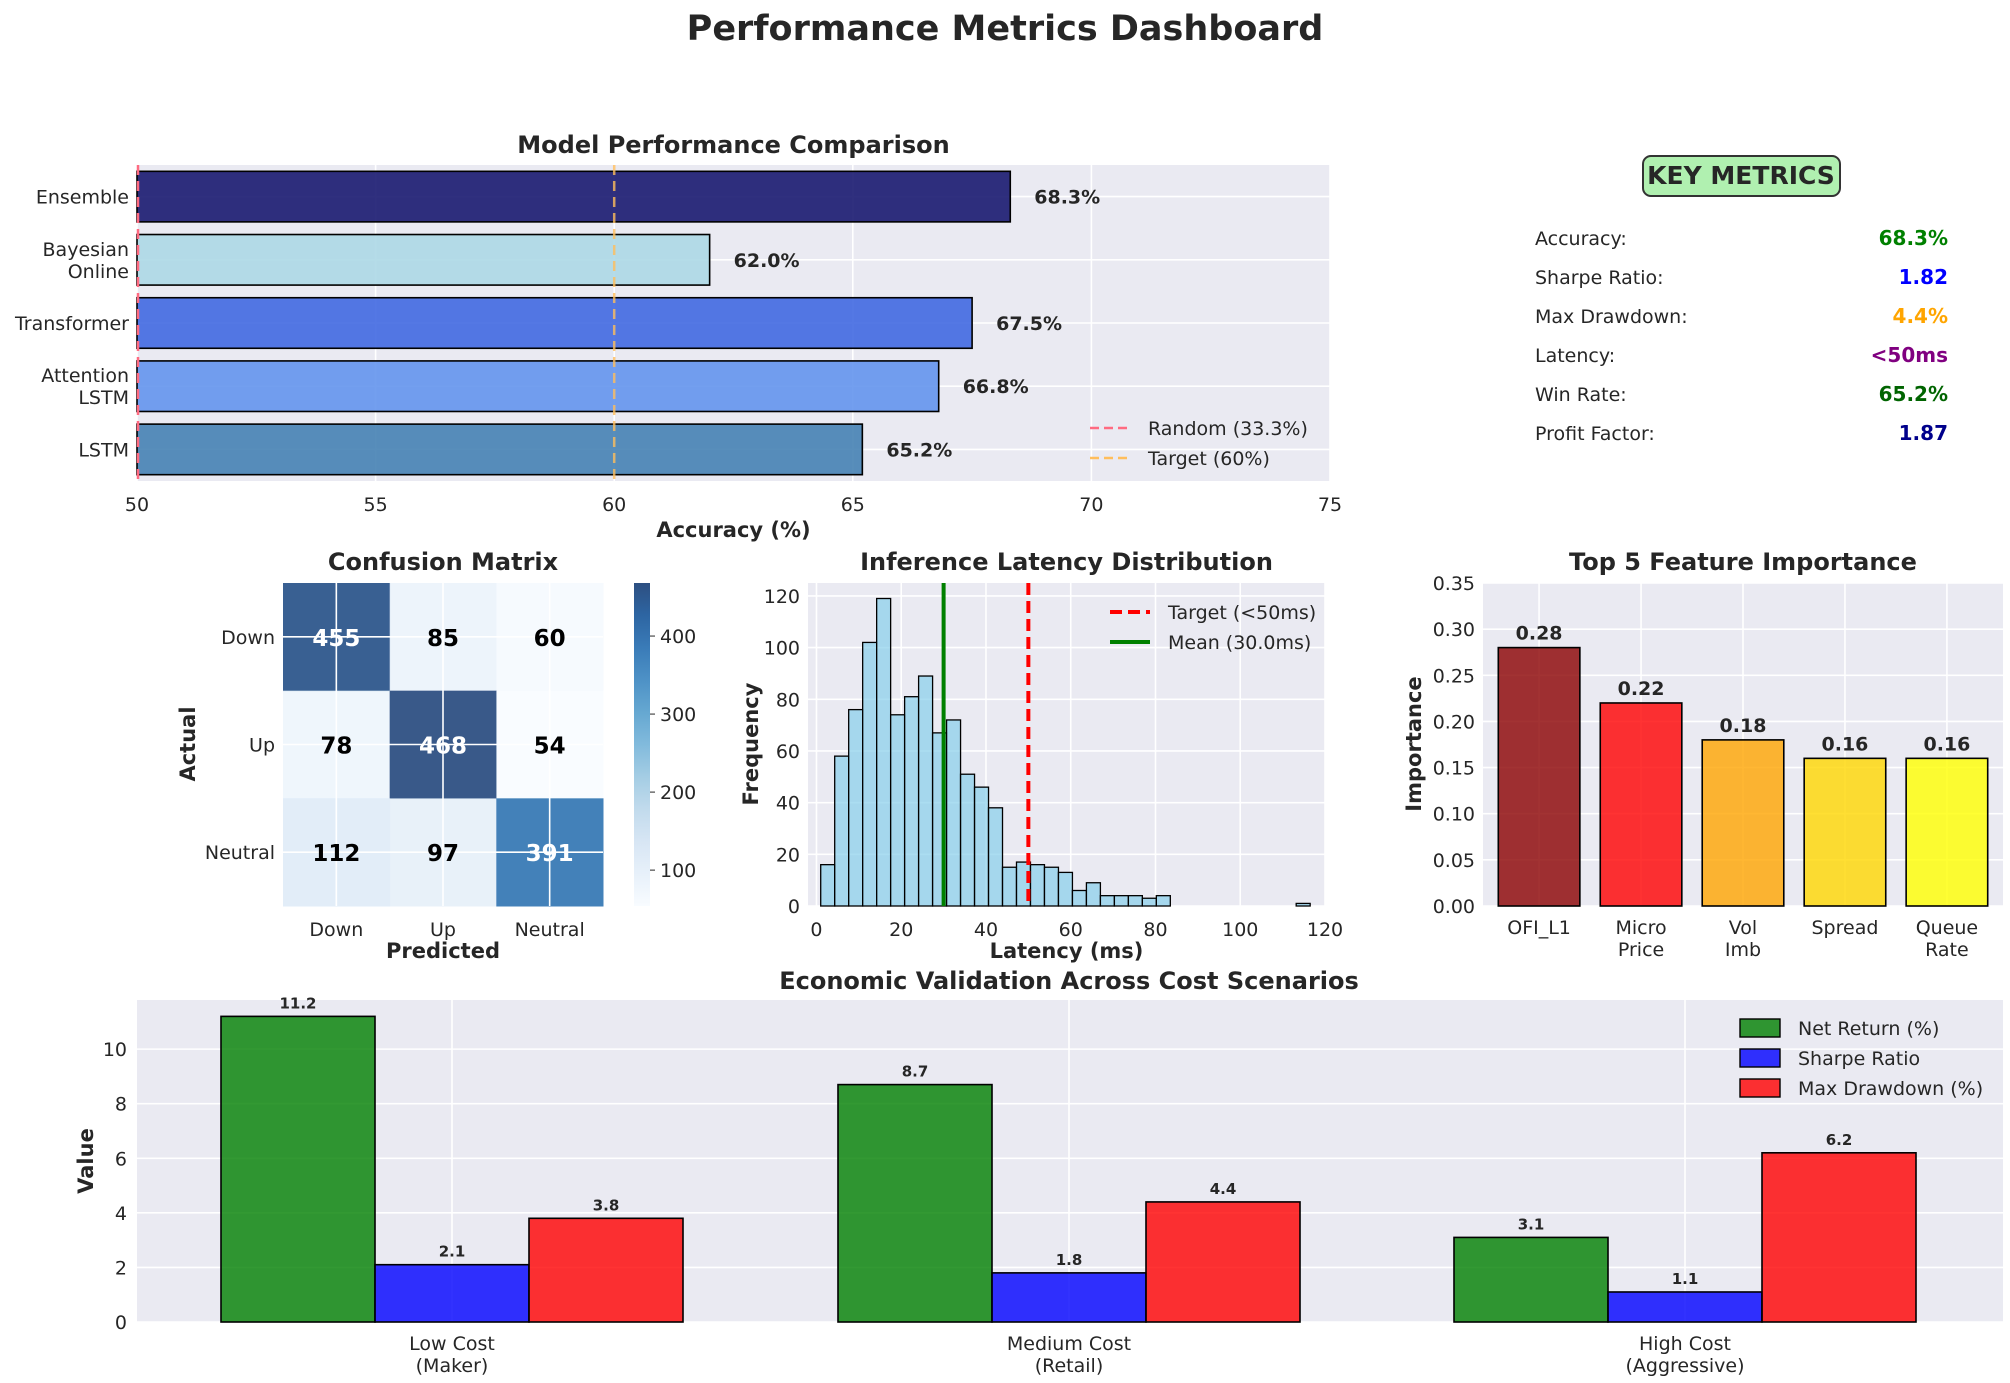 This screenshot has width=2010, height=1383. Describe the element at coordinates (1641, 689) in the screenshot. I see `bar-value-label: 0.22` at that location.